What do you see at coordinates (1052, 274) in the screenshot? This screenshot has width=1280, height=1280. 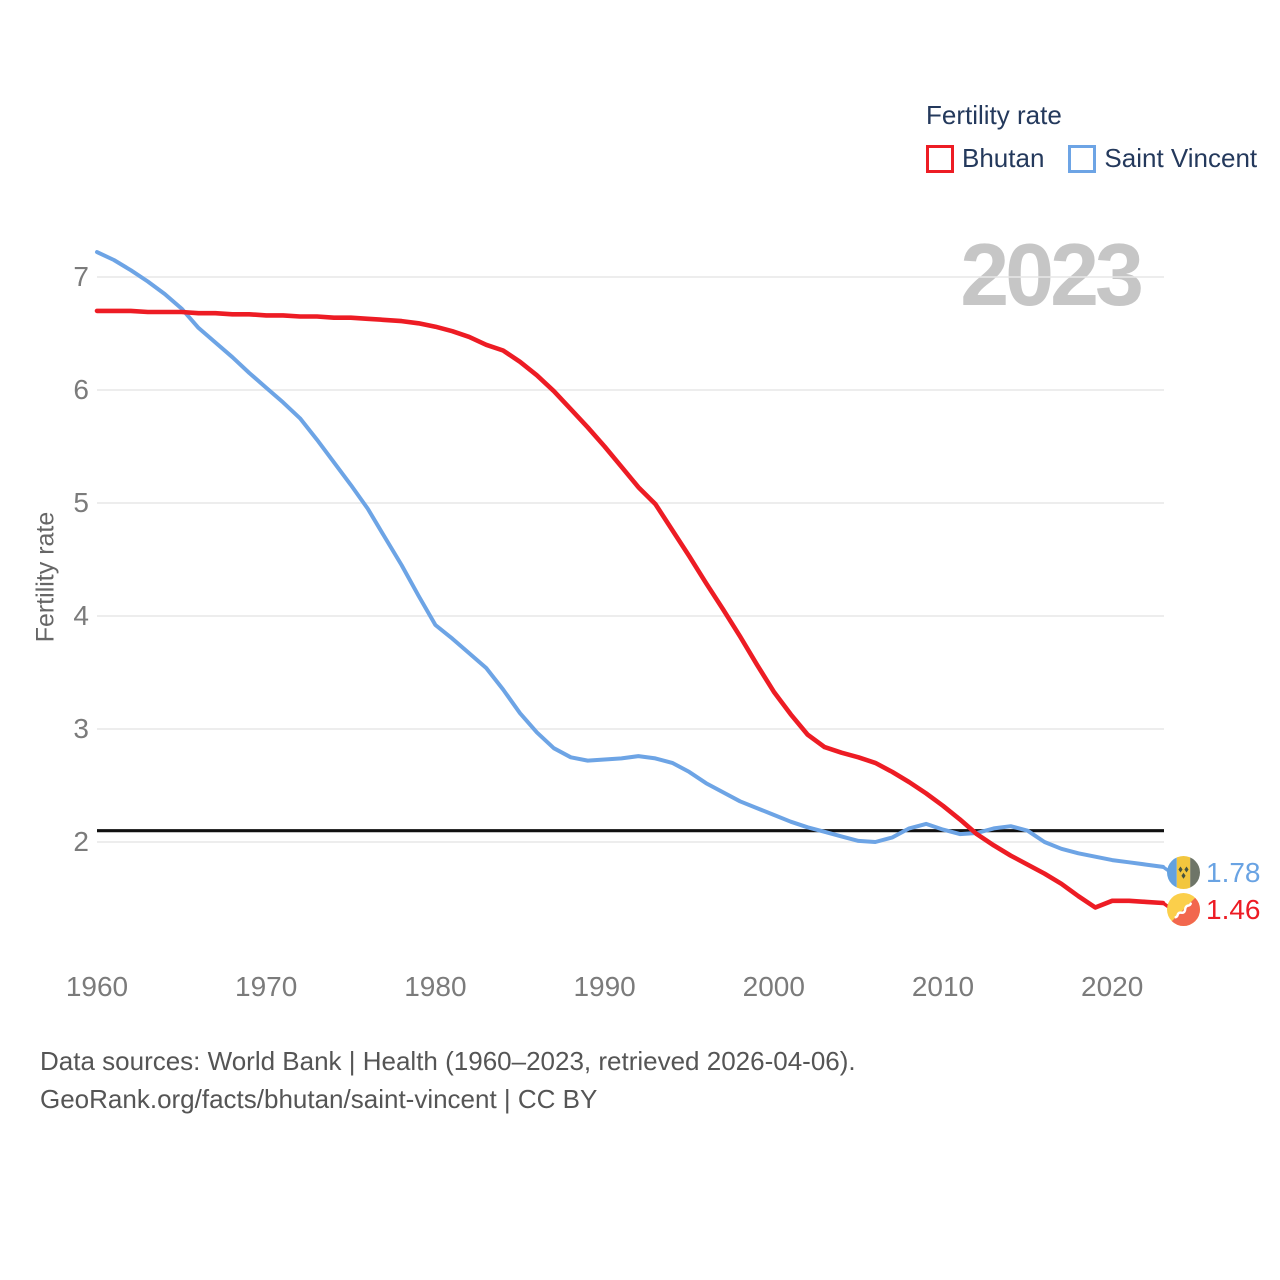 I see `year-watermark: 2023` at bounding box center [1052, 274].